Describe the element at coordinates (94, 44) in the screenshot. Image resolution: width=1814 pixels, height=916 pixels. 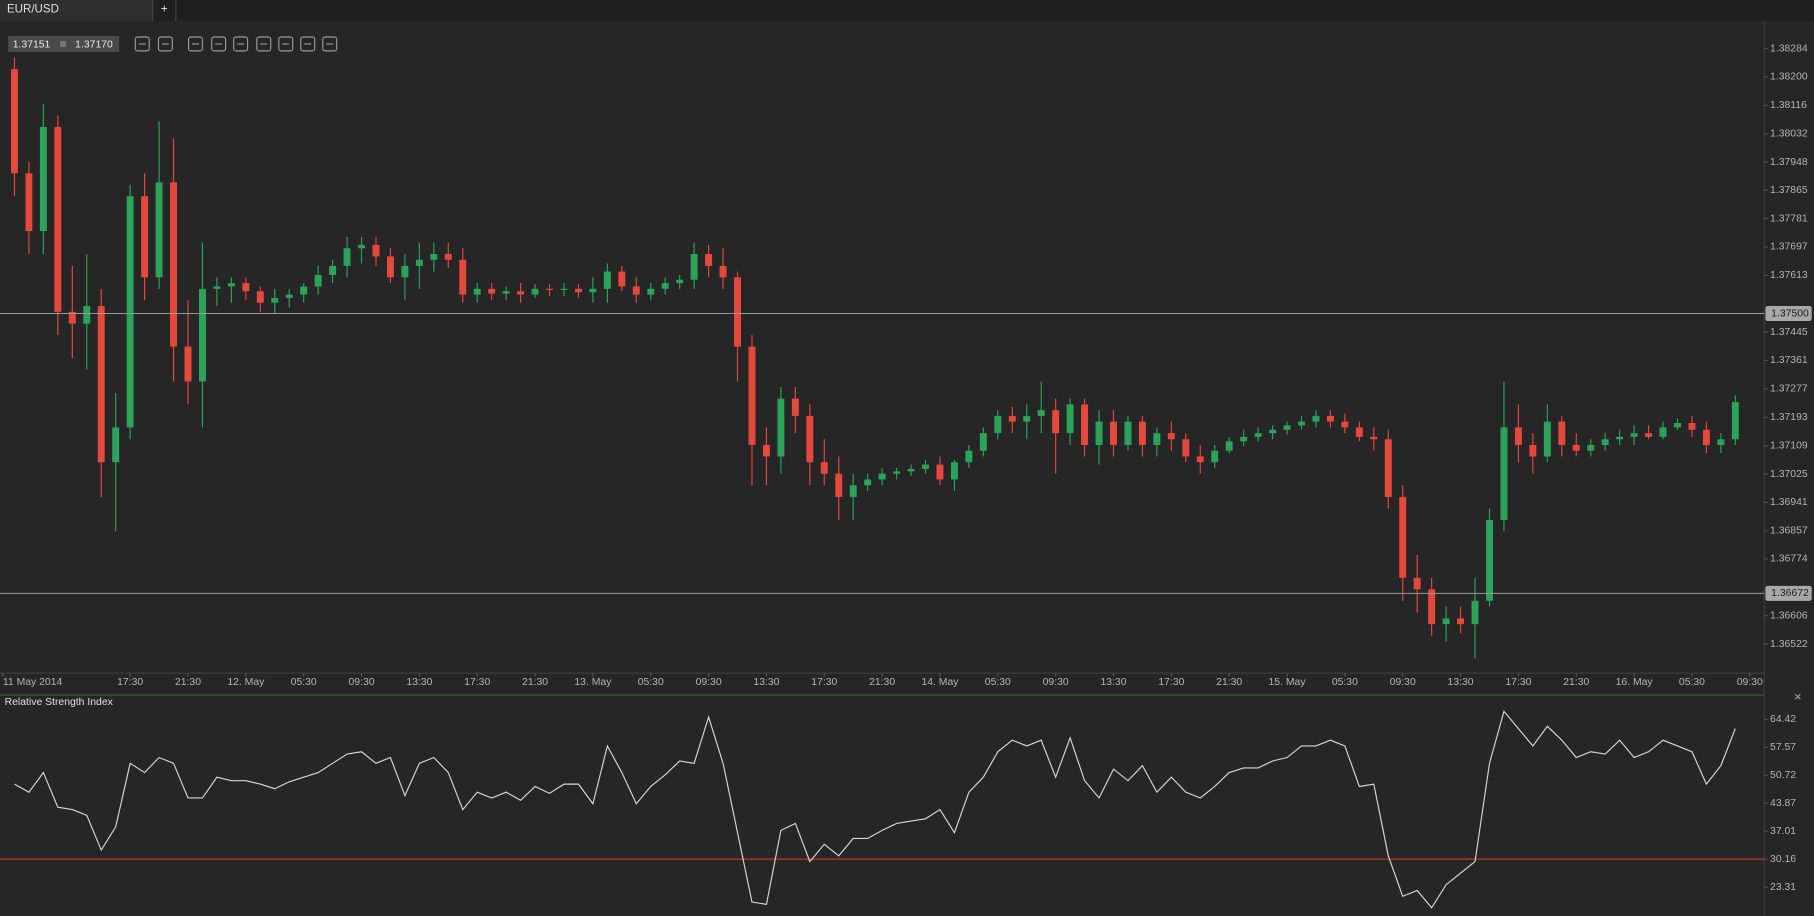
I see `ask-price: 1.37170` at that location.